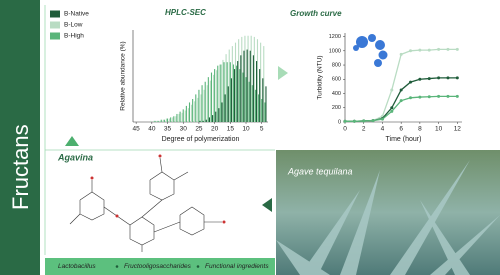  I want to click on bacteria-icon, so click(370, 50).